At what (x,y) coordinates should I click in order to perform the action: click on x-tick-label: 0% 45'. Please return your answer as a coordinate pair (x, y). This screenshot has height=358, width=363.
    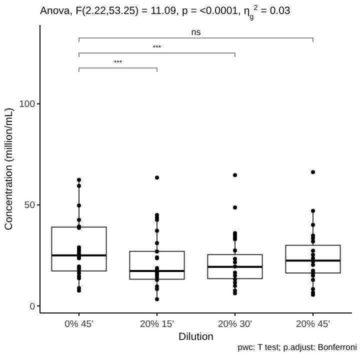
    Looking at the image, I should click on (79, 324).